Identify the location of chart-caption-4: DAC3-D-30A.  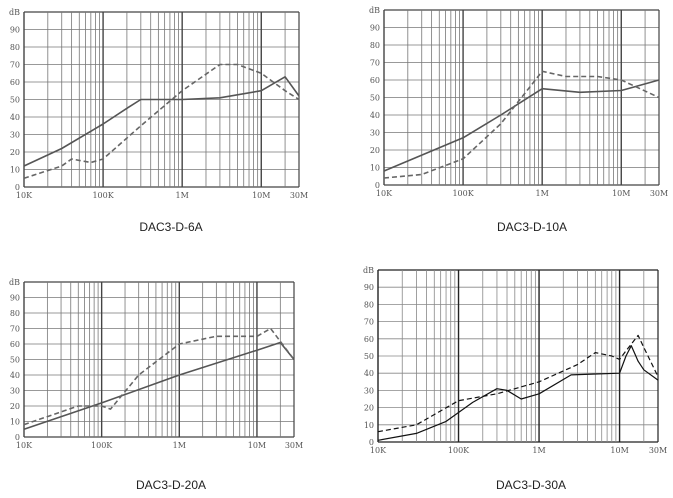
(531, 485).